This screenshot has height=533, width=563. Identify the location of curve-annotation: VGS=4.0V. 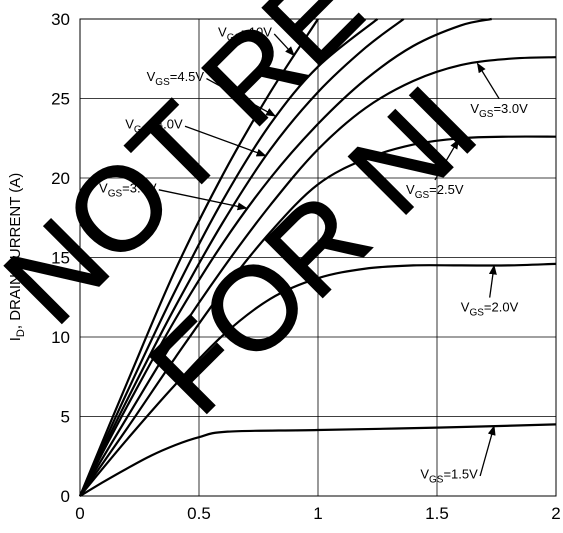
(196, 137).